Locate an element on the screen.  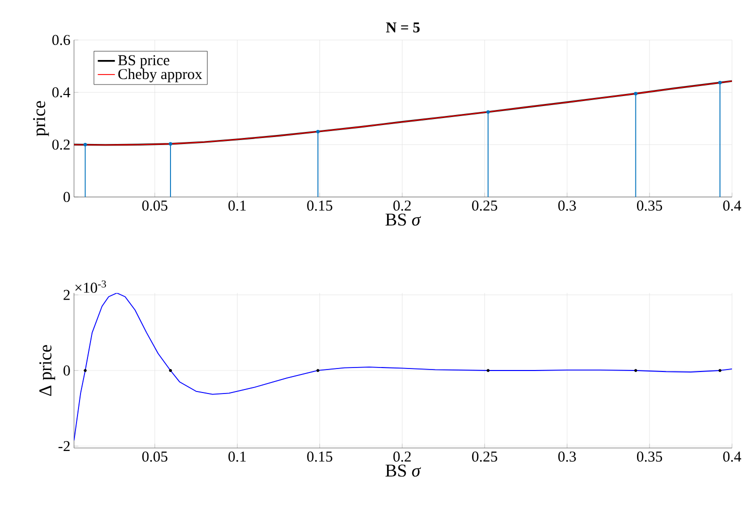
y-tick-label: 2 is located at coordinates (67, 295).